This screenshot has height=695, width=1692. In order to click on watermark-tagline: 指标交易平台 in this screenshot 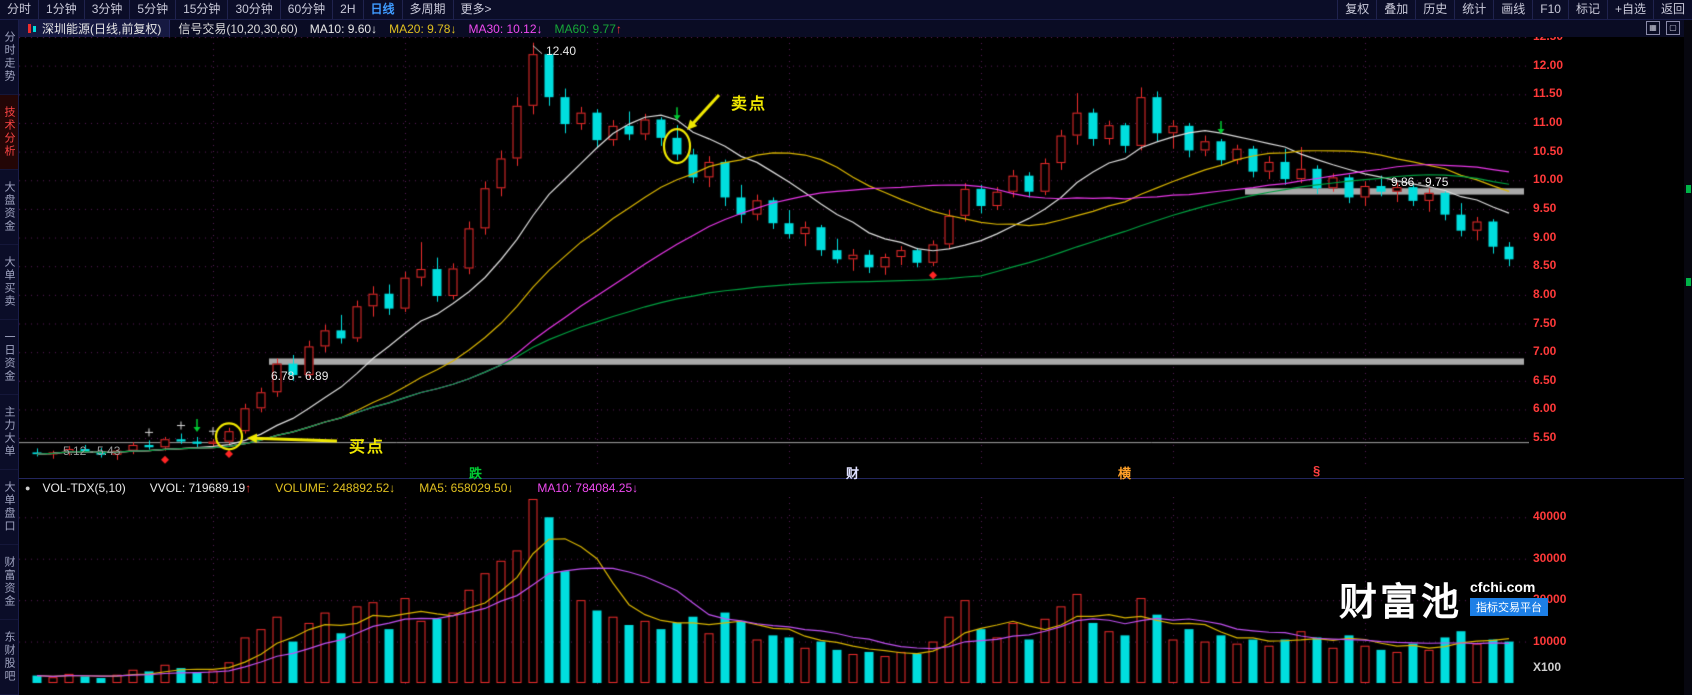, I will do `click(1509, 607)`.